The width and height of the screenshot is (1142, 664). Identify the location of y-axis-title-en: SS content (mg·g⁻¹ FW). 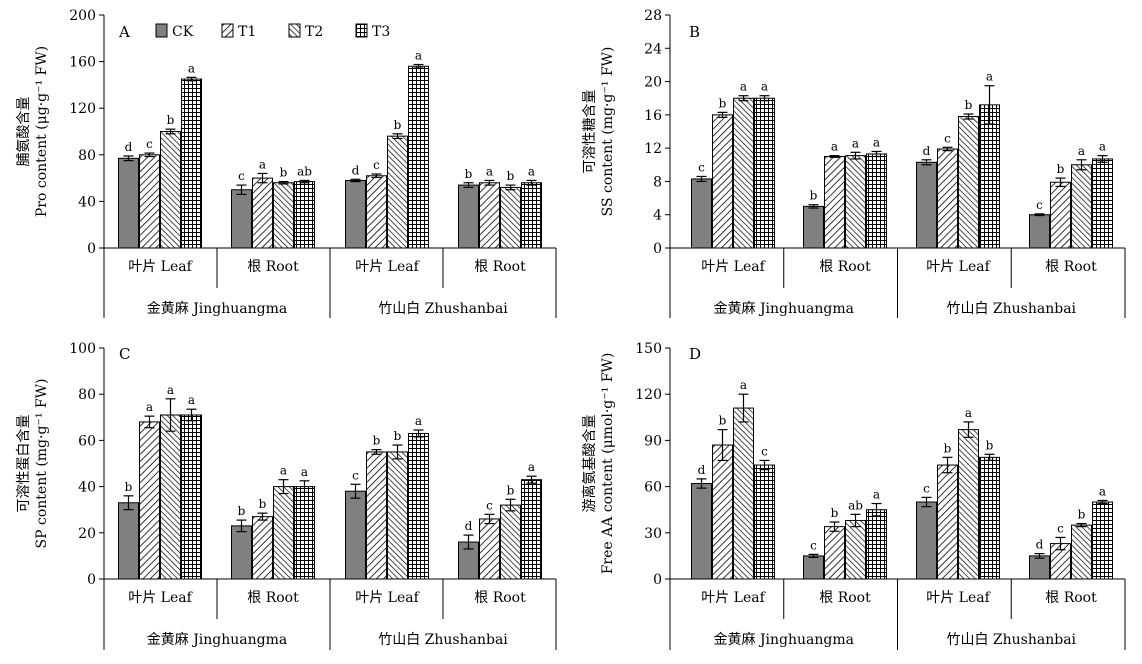
(608, 132).